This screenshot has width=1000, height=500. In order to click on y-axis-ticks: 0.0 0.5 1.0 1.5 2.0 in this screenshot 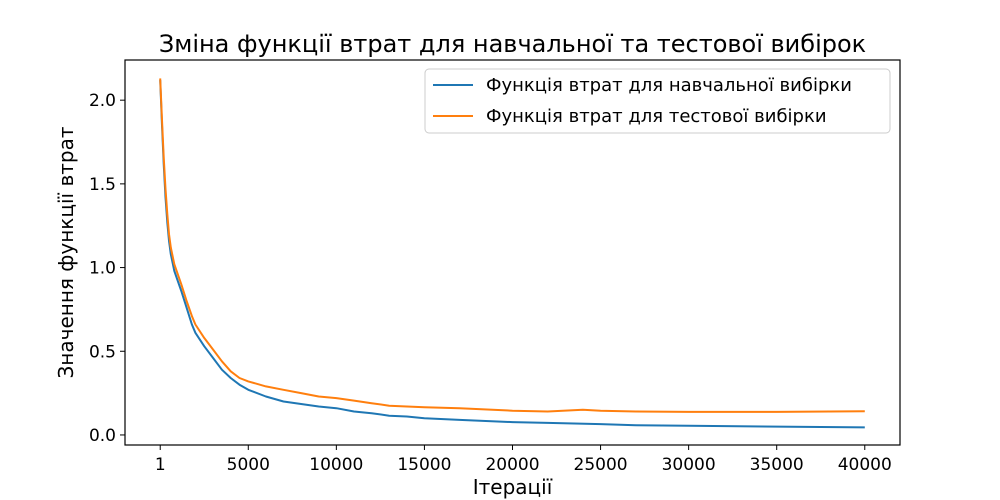, I will do `click(107, 268)`.